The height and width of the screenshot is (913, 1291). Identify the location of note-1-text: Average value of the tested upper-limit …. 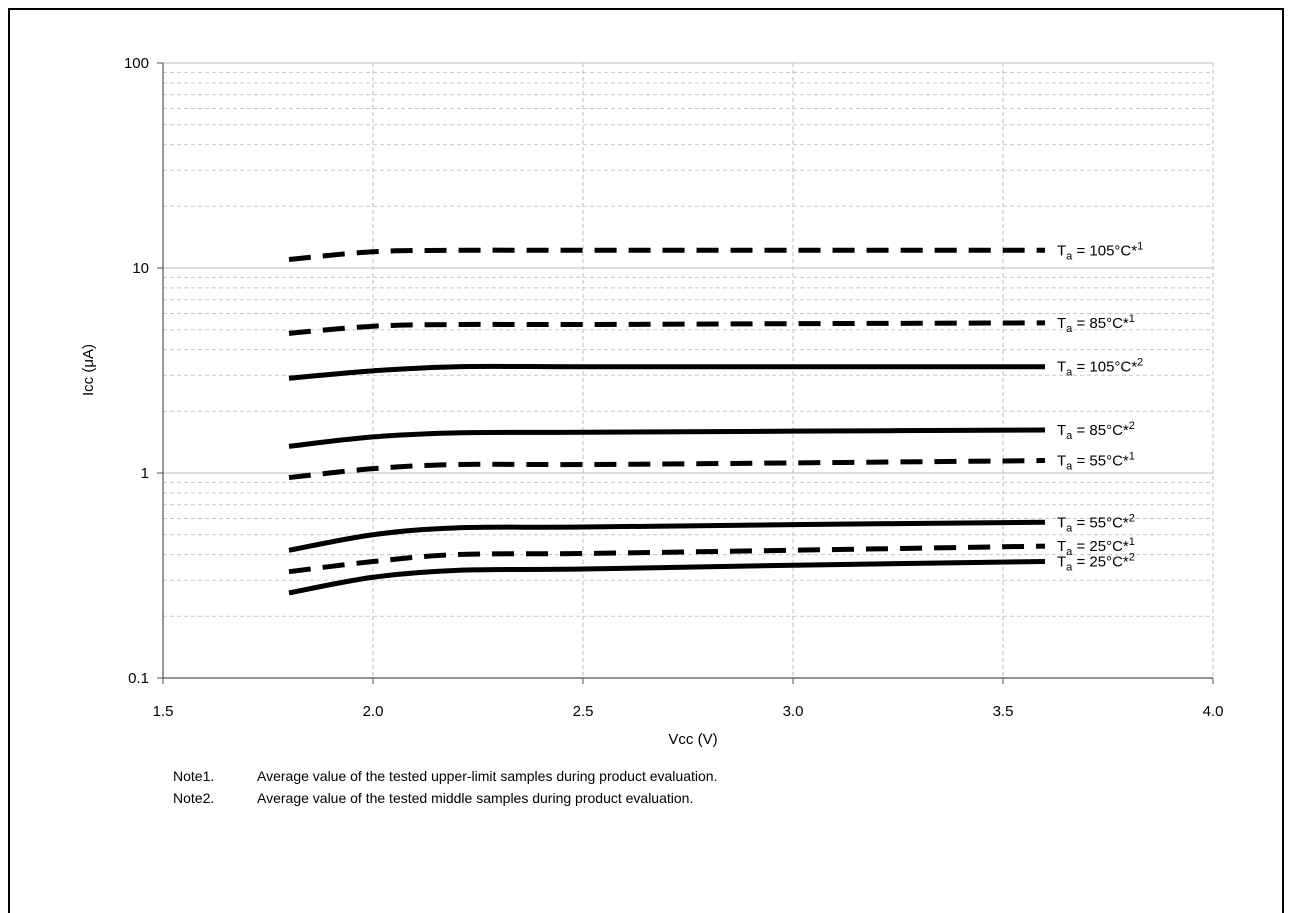
(487, 776).